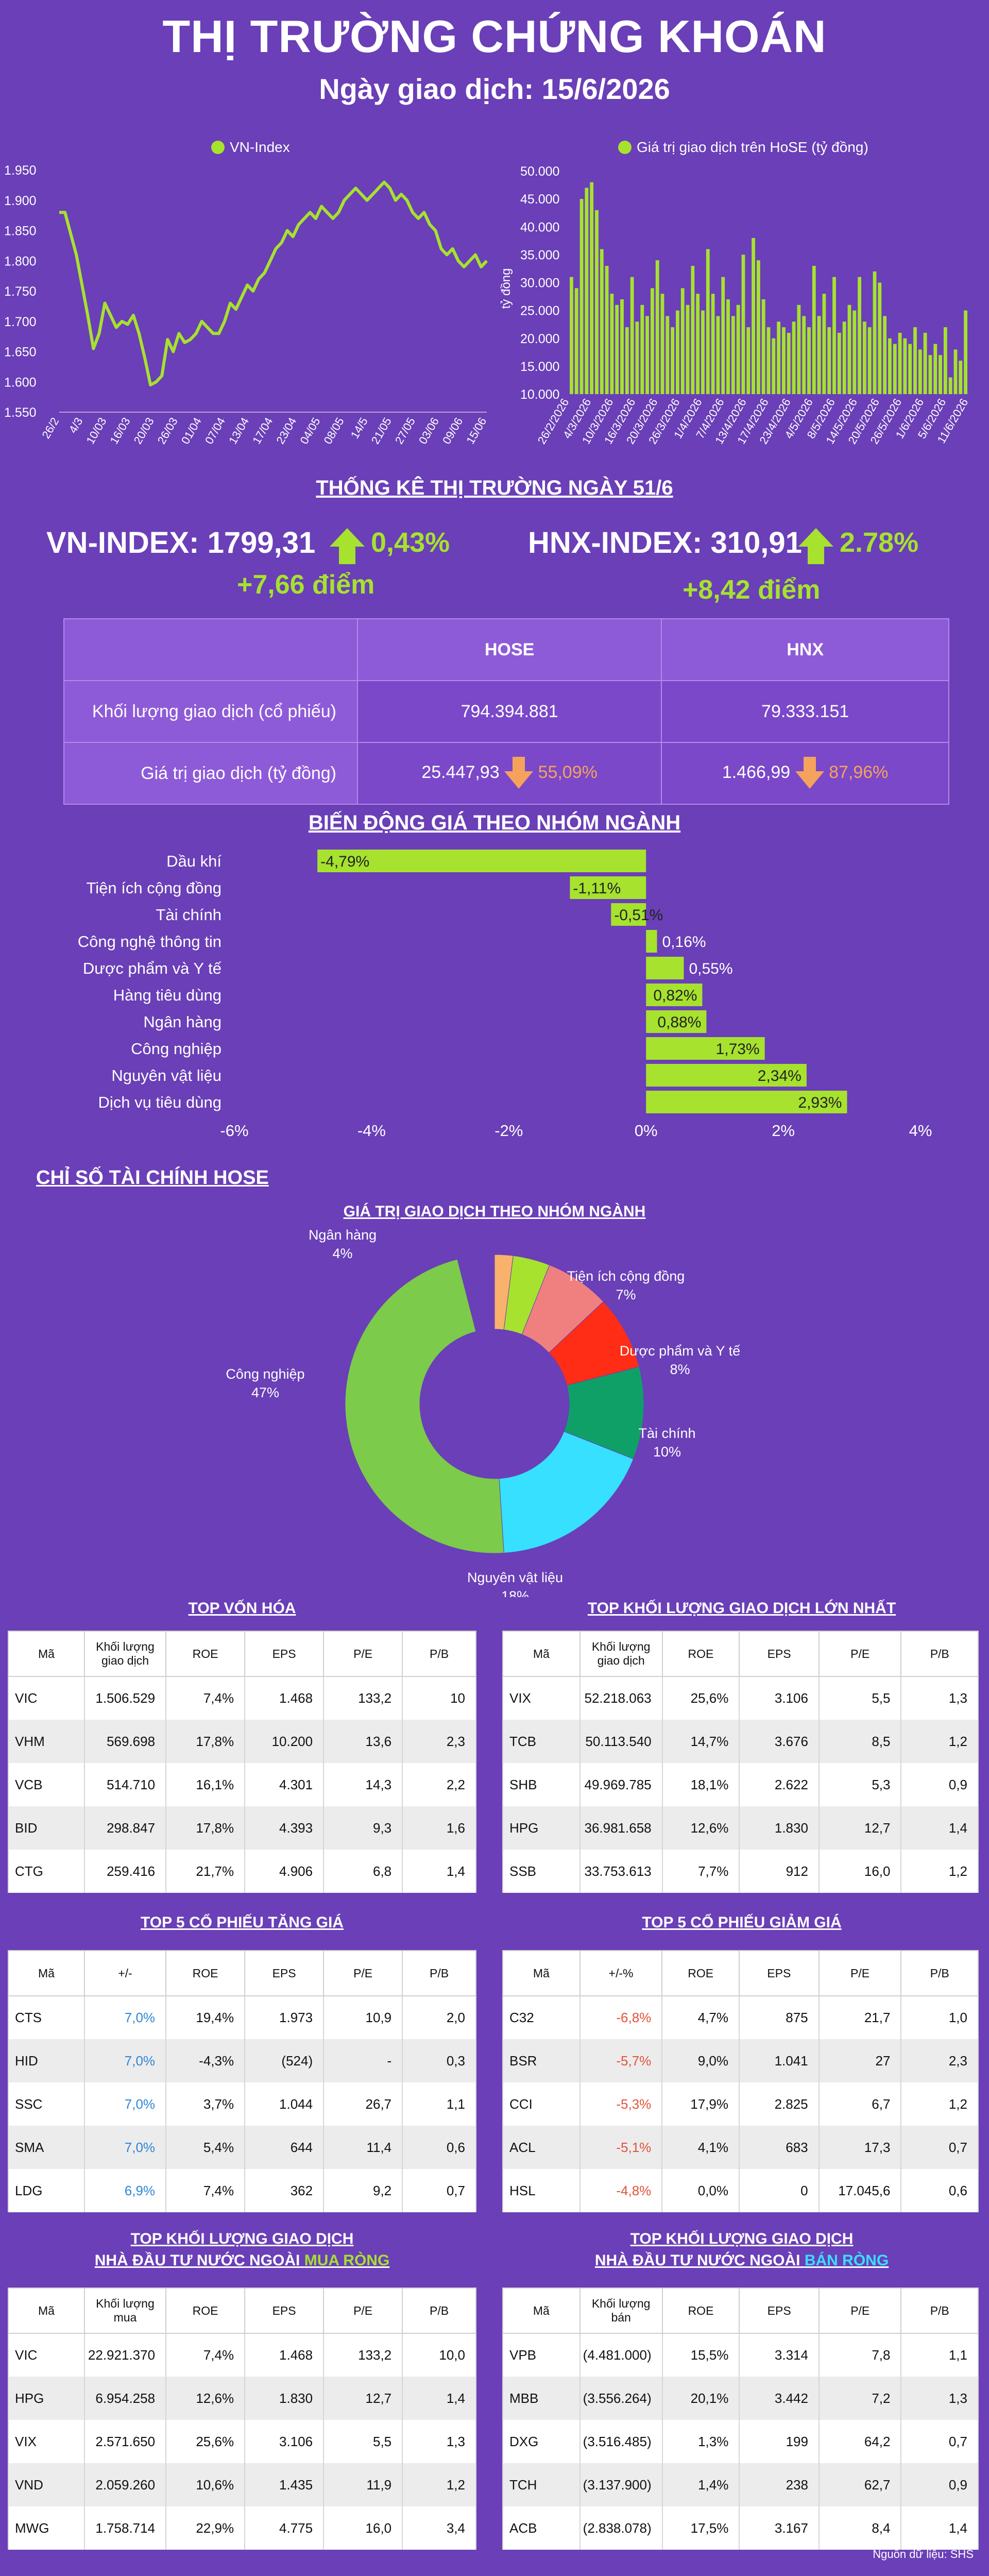  What do you see at coordinates (740, 2104) in the screenshot?
I see `table-row: CCI -5,3% 17,9% 2.825 6,7 1,2` at bounding box center [740, 2104].